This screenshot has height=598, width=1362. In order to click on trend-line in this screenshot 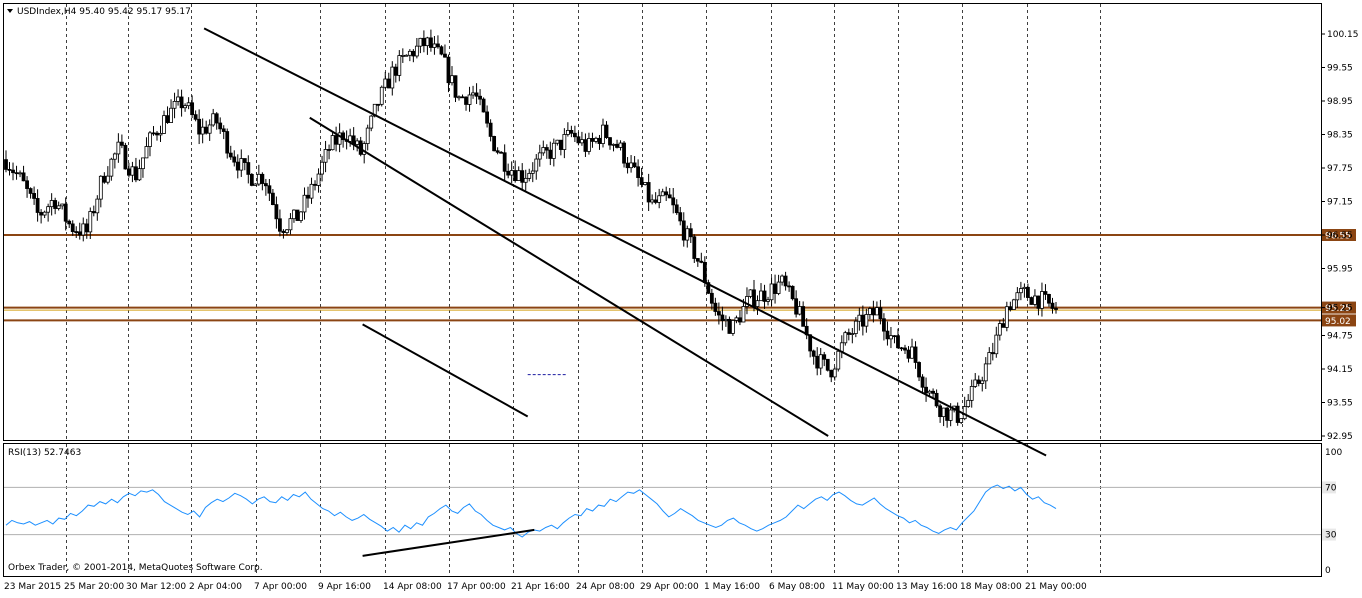, I will do `click(445, 370)`.